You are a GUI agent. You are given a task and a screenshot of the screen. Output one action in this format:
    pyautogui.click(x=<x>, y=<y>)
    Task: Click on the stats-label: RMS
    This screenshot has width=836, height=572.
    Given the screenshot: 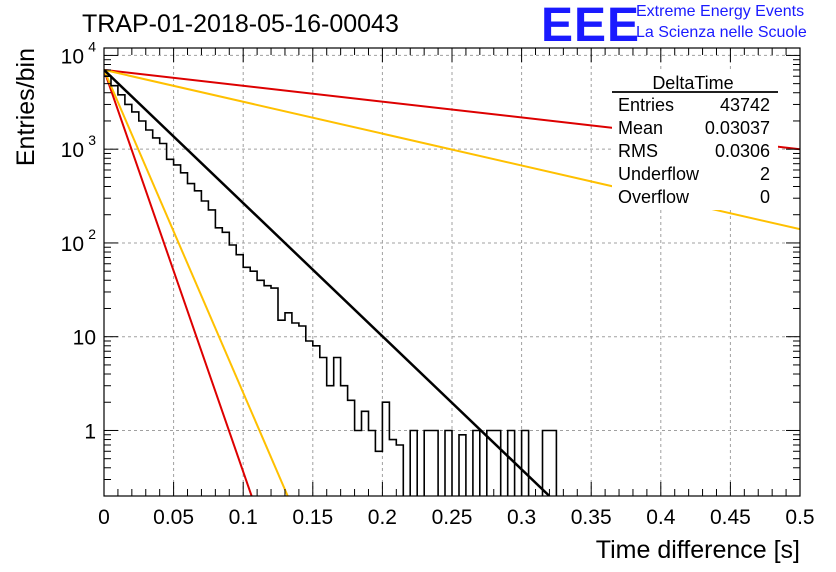 What is the action you would take?
    pyautogui.click(x=638, y=151)
    